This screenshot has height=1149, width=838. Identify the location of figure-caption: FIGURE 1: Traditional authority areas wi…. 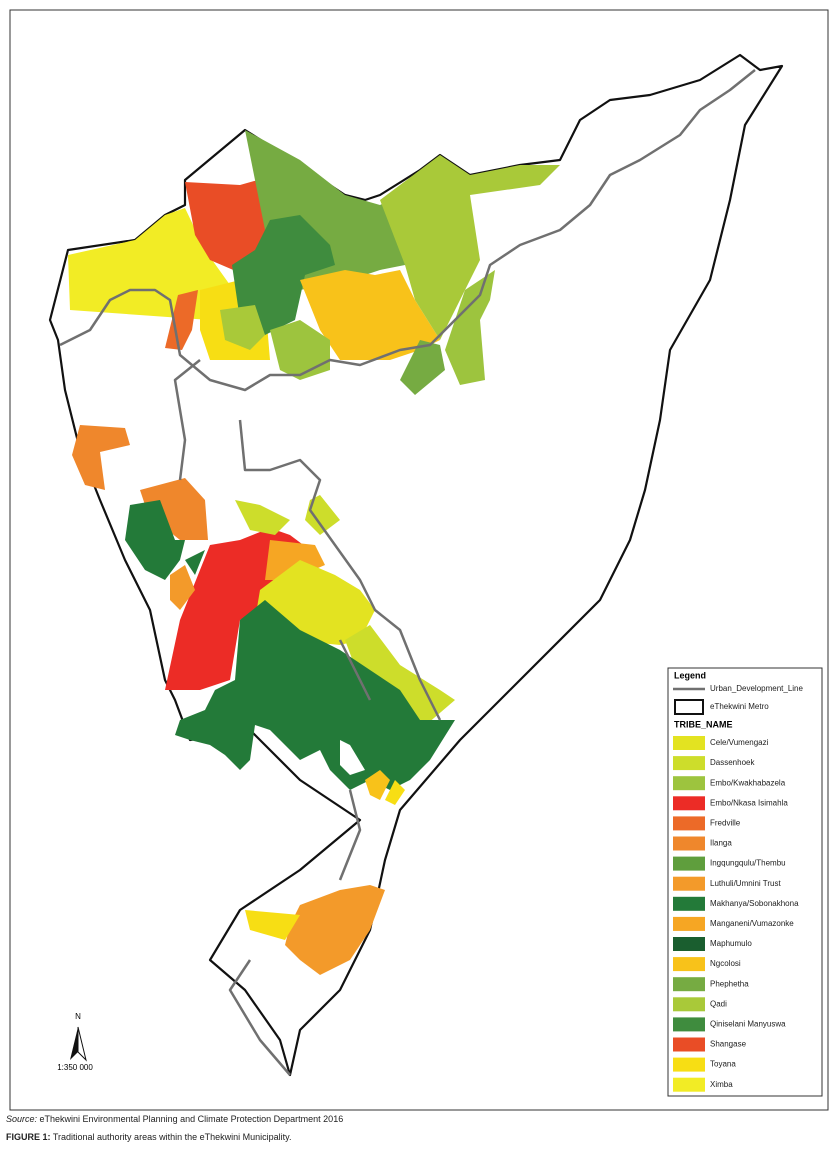
(148, 1137).